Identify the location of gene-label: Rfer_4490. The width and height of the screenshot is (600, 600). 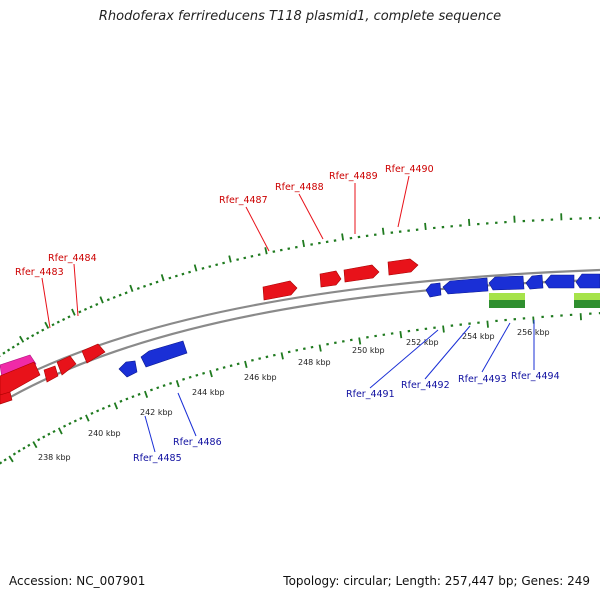
(409, 169).